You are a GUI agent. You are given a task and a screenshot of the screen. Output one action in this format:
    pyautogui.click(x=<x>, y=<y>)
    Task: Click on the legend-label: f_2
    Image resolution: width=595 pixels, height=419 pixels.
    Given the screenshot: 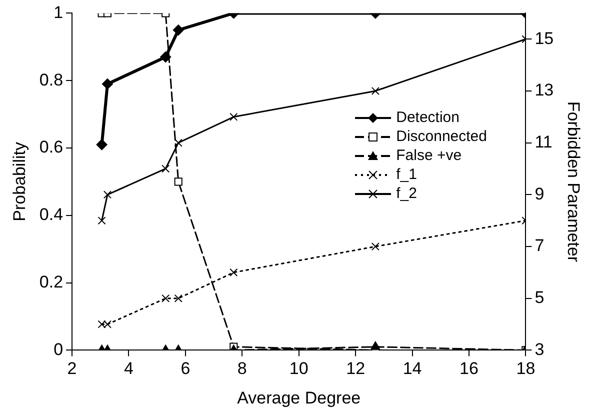 What is the action you would take?
    pyautogui.click(x=406, y=193)
    